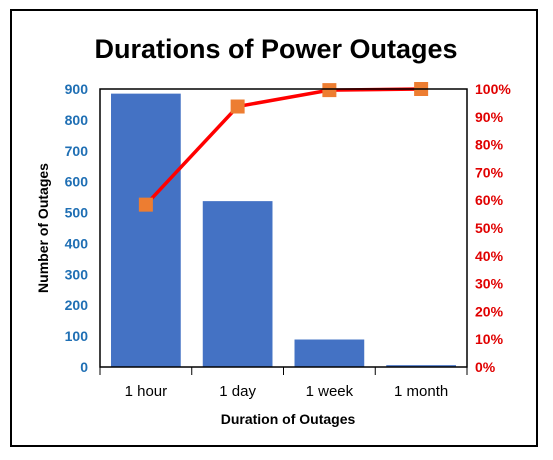  Describe the element at coordinates (489, 172) in the screenshot. I see `right-tick-label: 70%` at that location.